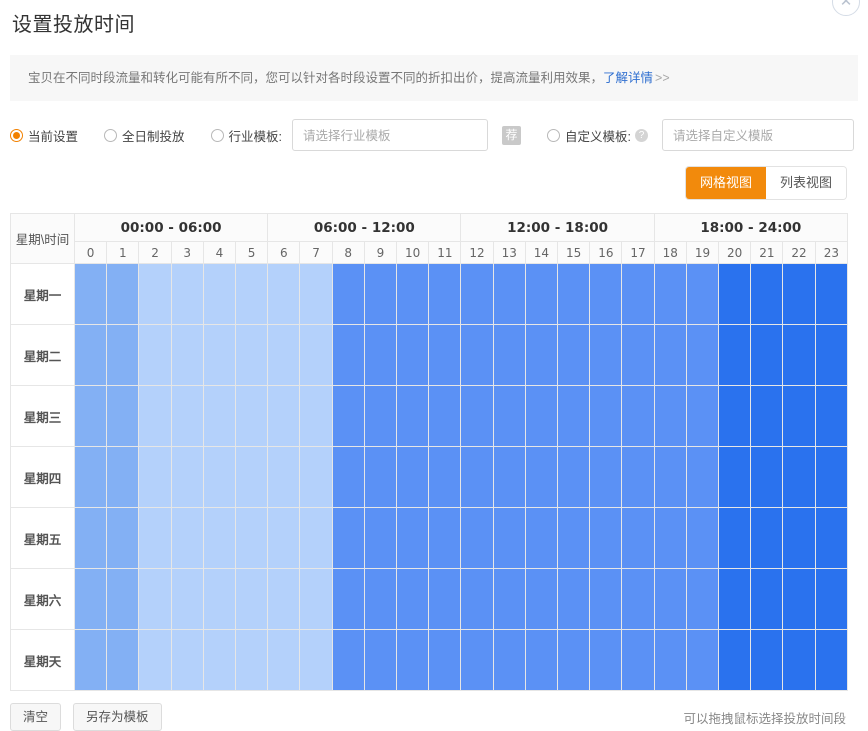 The width and height of the screenshot is (868, 731). What do you see at coordinates (44, 135) in the screenshot?
I see `radio-current-setting: 当前设置` at bounding box center [44, 135].